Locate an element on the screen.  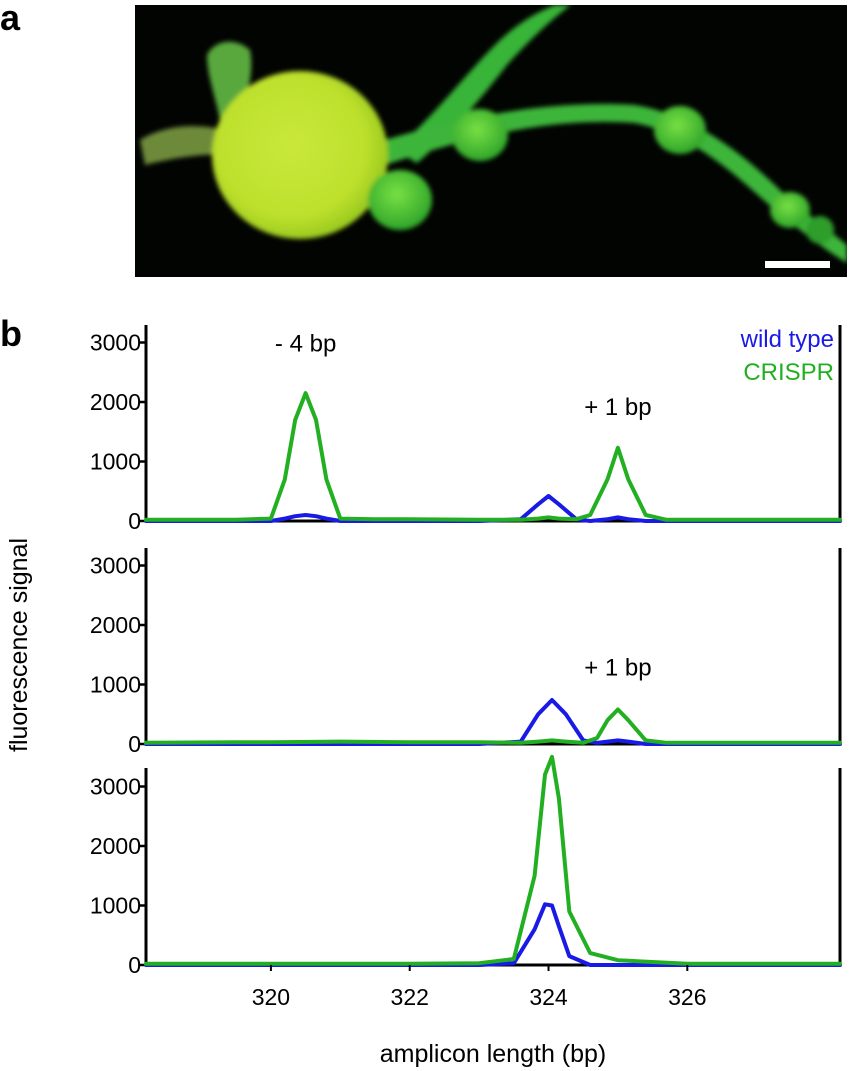
y-tick-label-2-3000: 3000 is located at coordinates (115, 787).